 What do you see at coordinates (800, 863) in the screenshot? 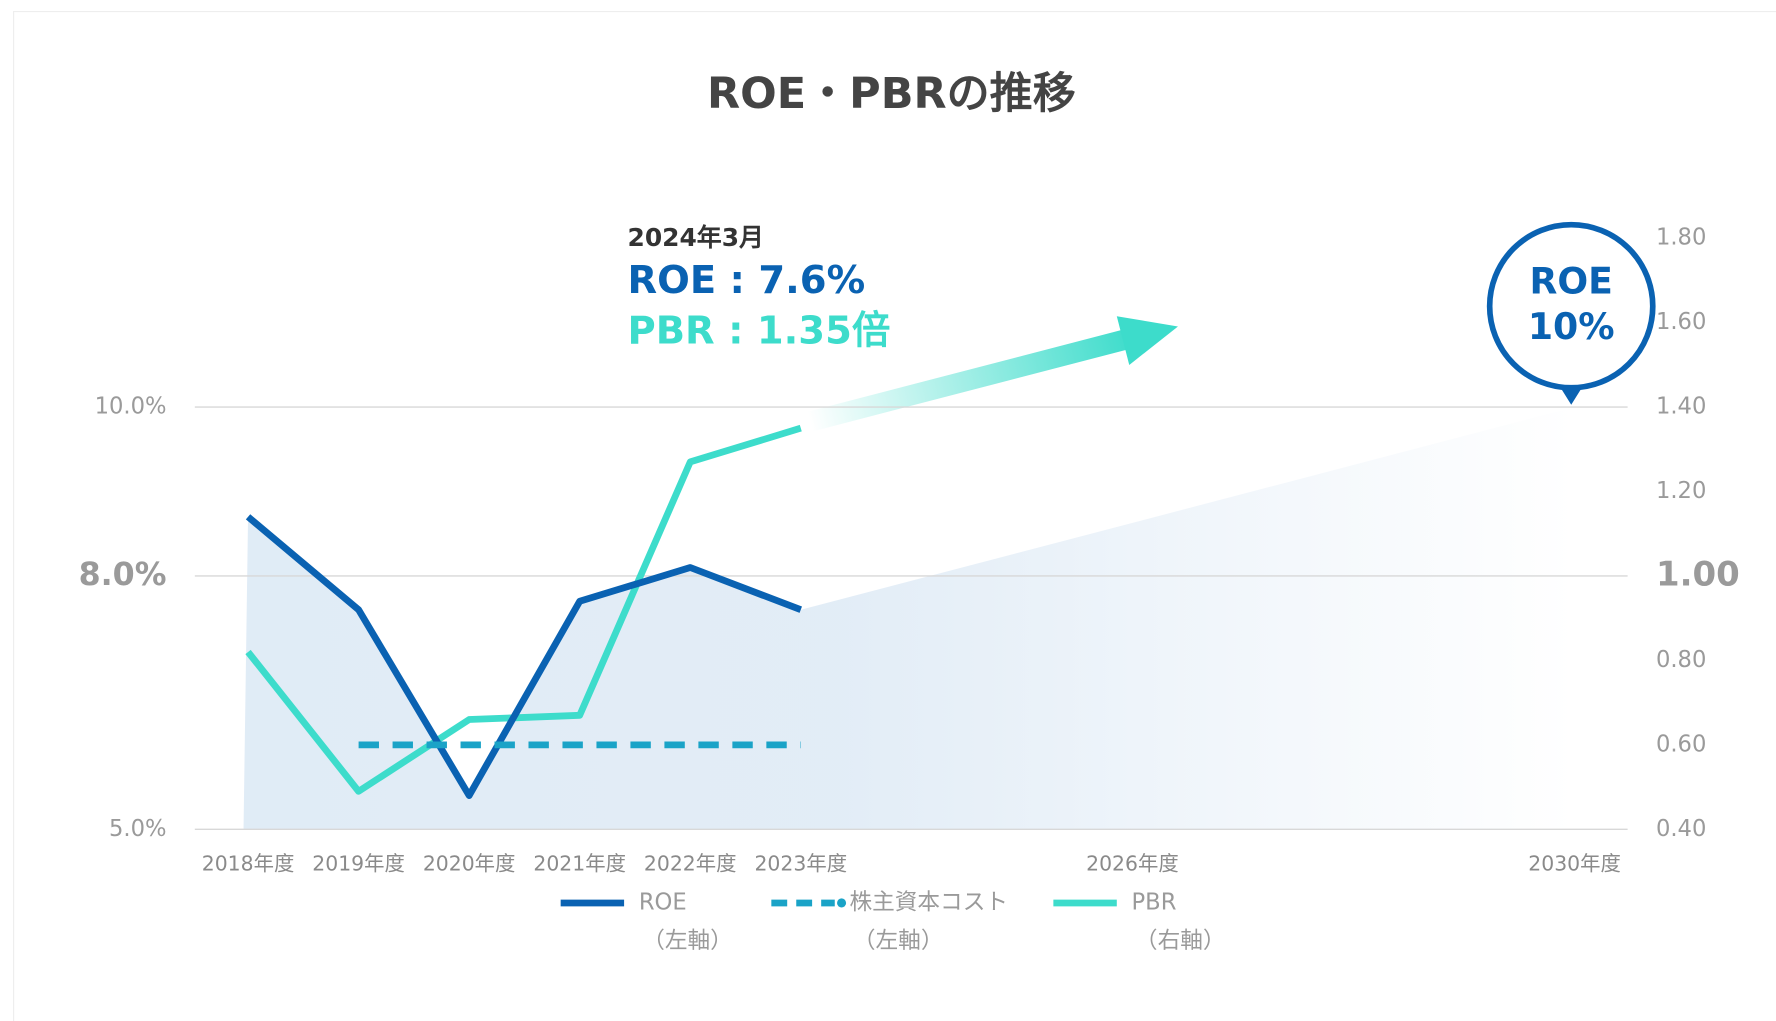
I see `x-tick-label: 2023年度` at bounding box center [800, 863].